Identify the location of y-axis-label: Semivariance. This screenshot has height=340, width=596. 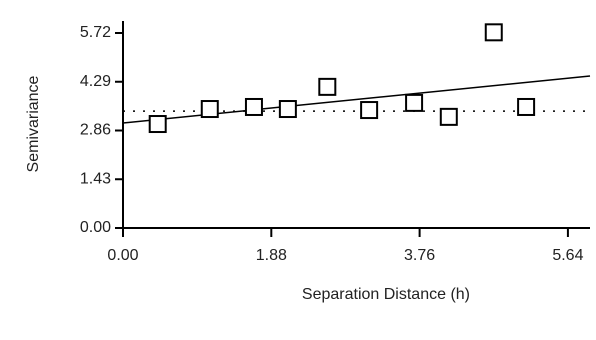
(33, 123).